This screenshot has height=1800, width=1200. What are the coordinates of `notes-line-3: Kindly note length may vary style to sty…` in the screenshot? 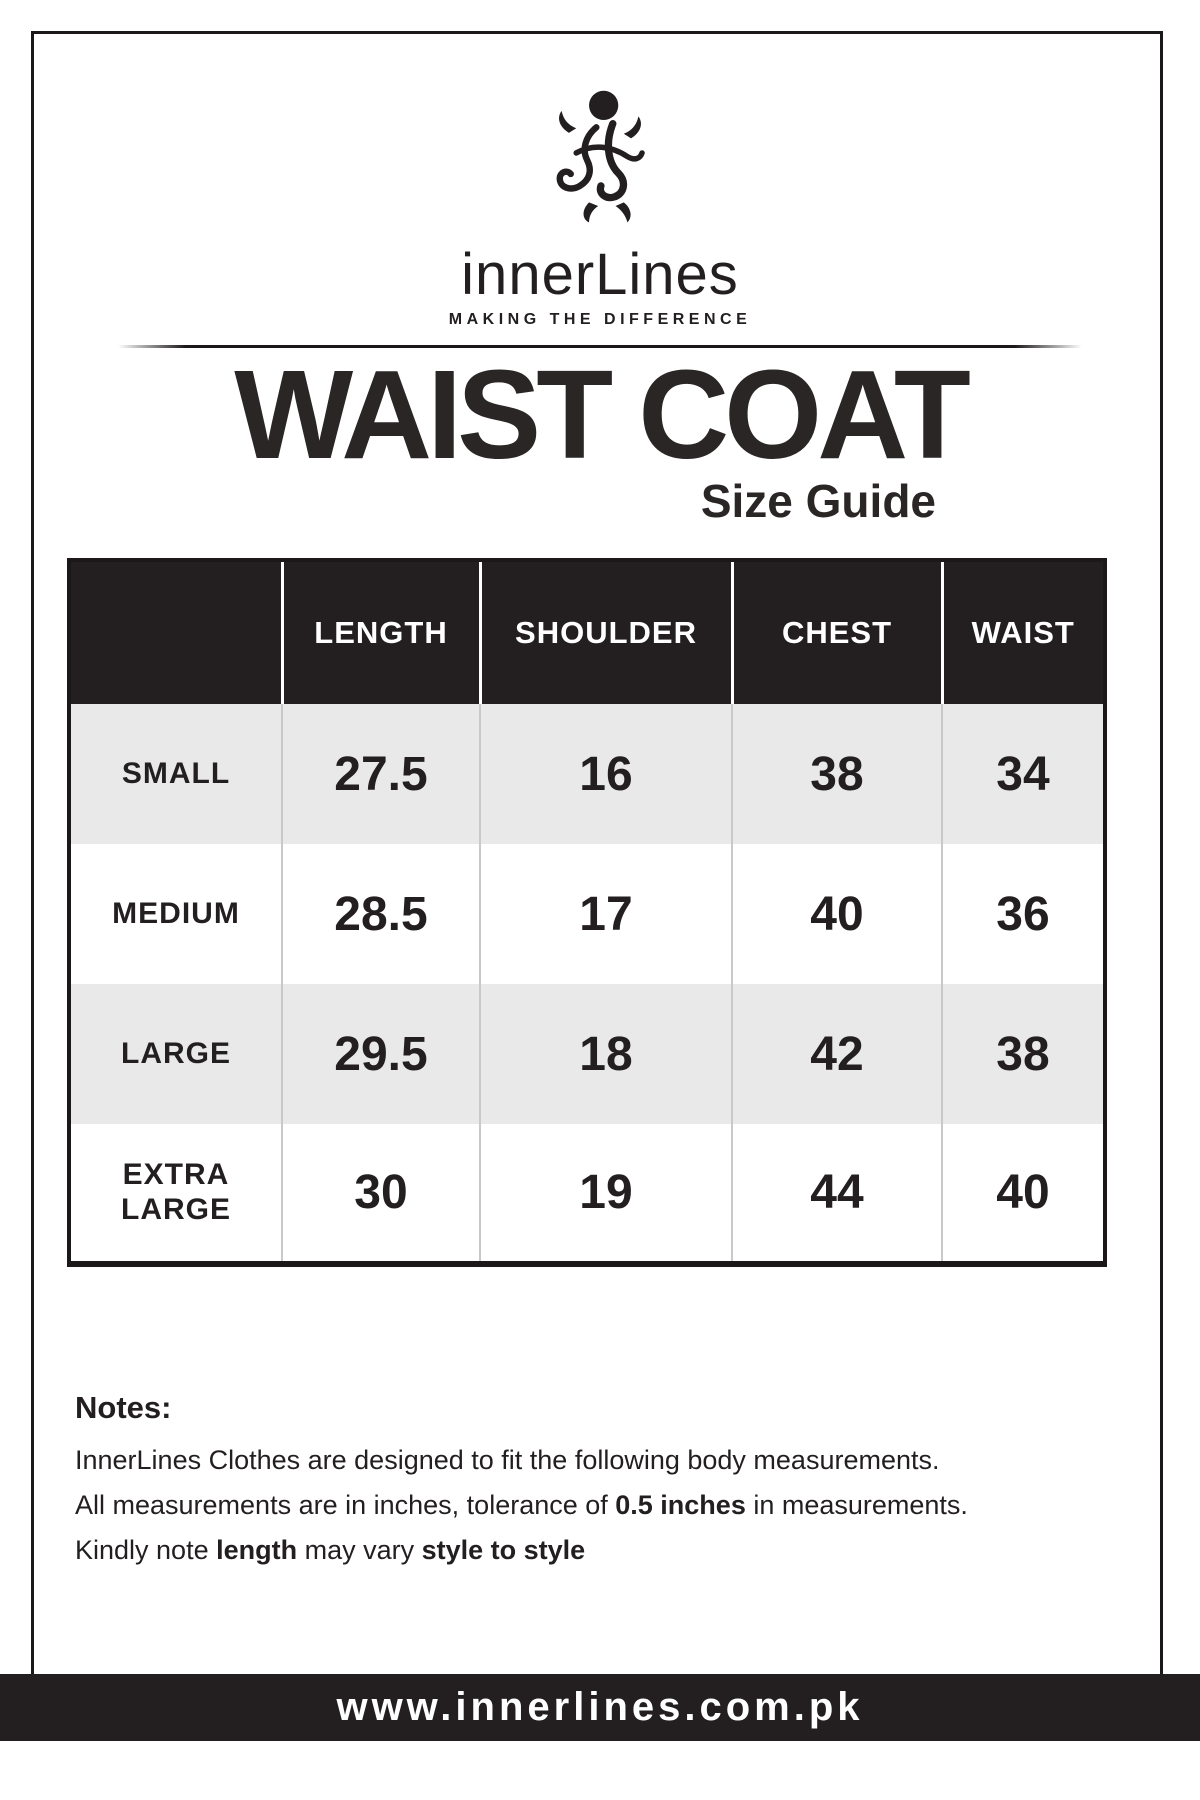 It's located at (330, 1549).